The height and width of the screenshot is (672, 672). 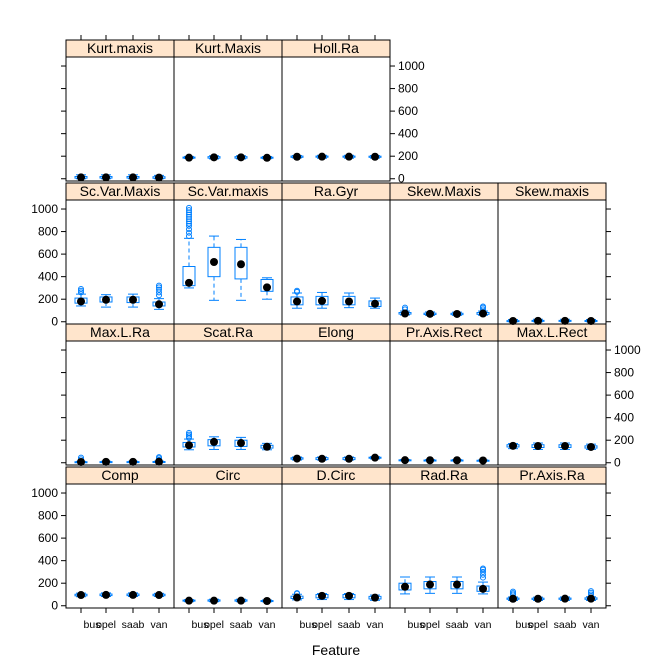 What do you see at coordinates (120, 191) in the screenshot?
I see `panel-strip-label: Sc.Var.Maxis` at bounding box center [120, 191].